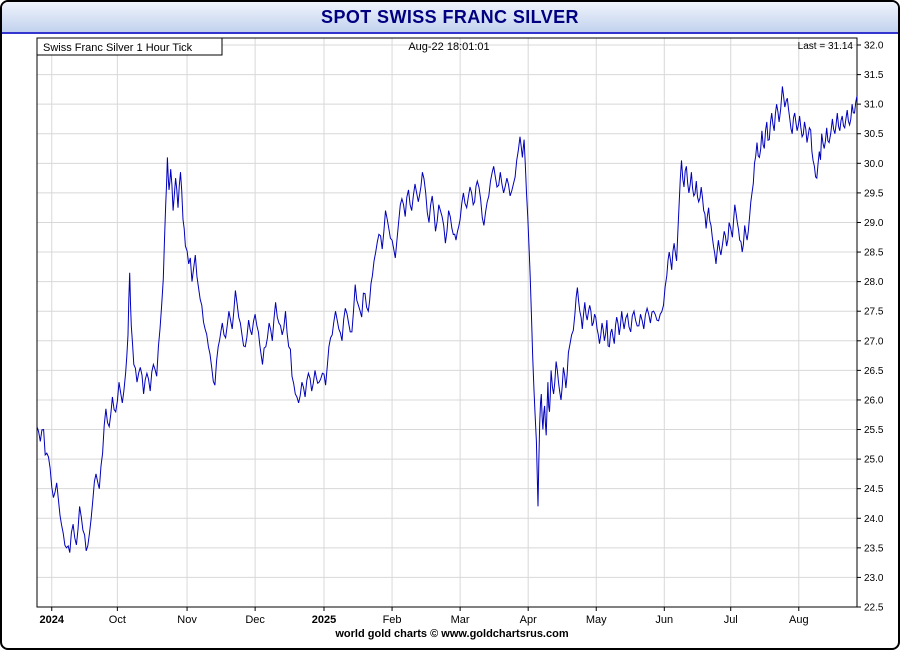 This screenshot has width=900, height=650. What do you see at coordinates (118, 48) in the screenshot?
I see `series-label: Swiss Franc Silver 1 Hour Tick` at bounding box center [118, 48].